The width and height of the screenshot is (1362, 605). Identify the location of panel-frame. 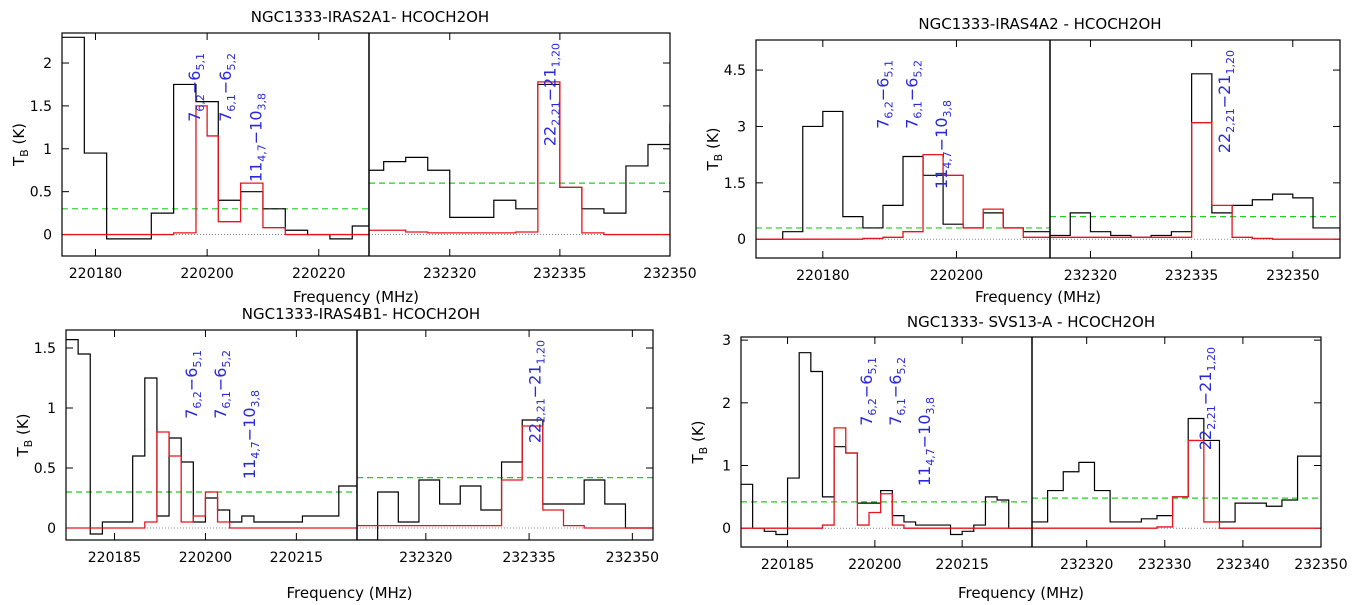
(1031, 442).